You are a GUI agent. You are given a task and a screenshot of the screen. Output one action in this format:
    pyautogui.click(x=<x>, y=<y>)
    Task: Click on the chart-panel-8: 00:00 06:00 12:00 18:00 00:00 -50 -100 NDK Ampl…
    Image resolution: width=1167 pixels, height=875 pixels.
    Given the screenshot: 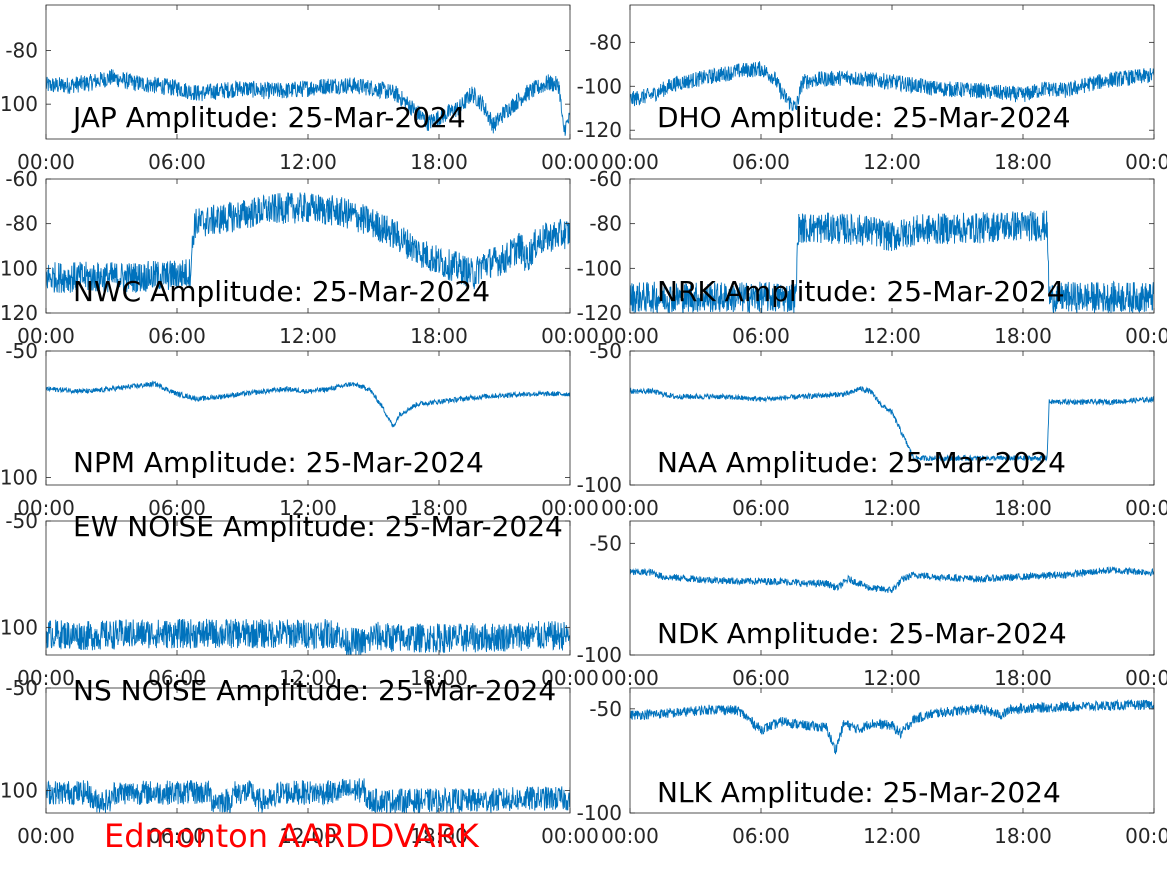 What is the action you would take?
    pyautogui.click(x=872, y=605)
    